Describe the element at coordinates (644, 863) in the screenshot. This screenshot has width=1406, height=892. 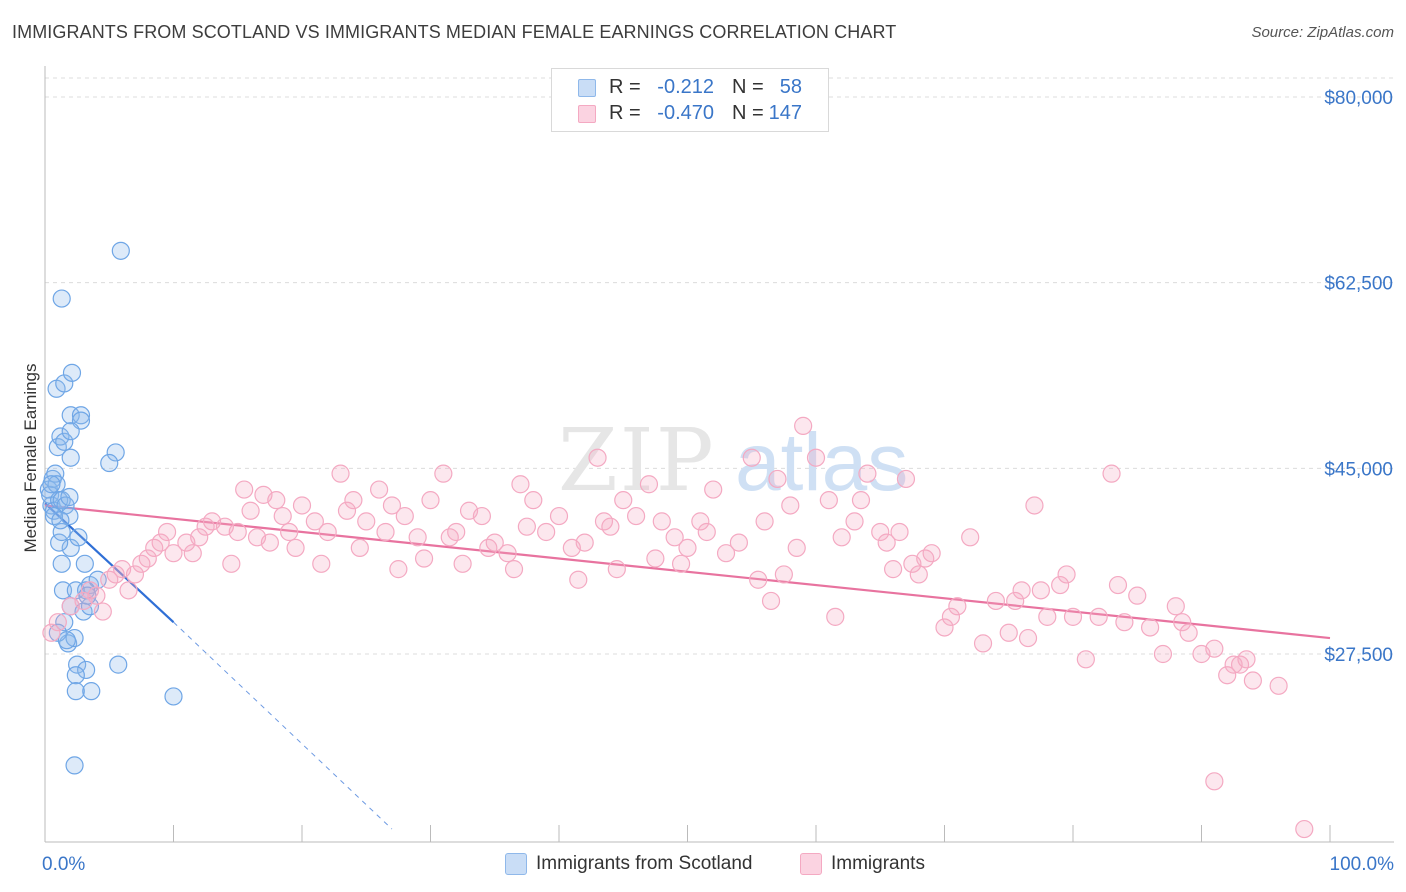
I see `series-label-scotland: Immigrants from Scotland` at that location.